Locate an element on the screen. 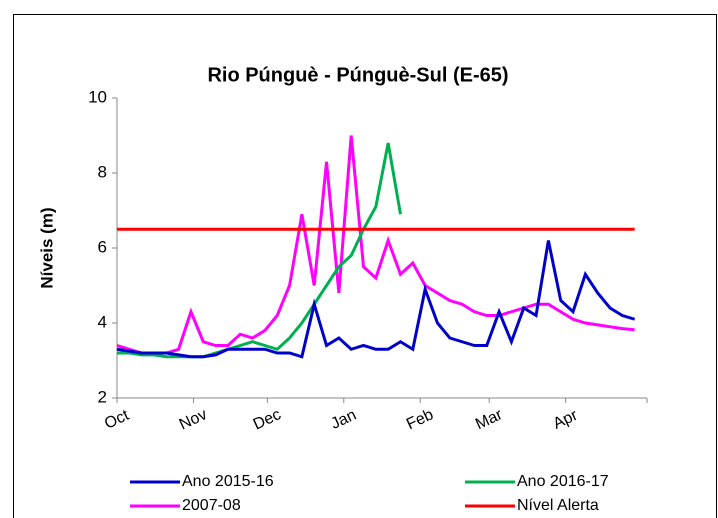 The width and height of the screenshot is (718, 518). x-tick-label: Jan is located at coordinates (343, 420).